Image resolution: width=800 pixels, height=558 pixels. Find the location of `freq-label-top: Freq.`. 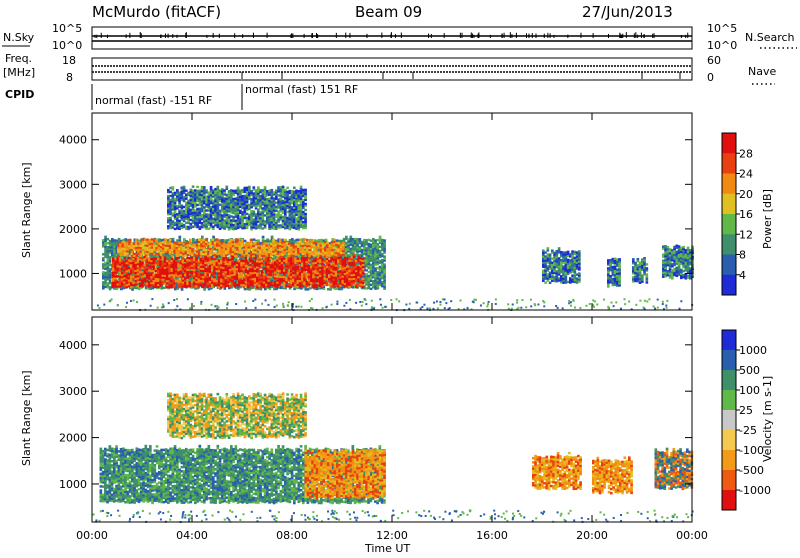

freq-label-top: Freq. is located at coordinates (18, 58).